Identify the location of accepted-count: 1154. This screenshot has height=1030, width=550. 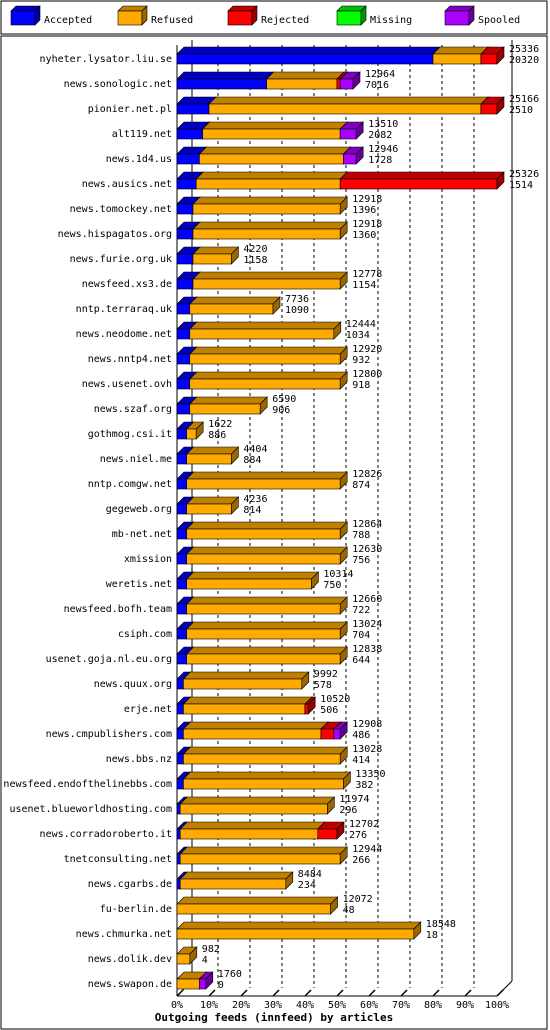
(364, 285).